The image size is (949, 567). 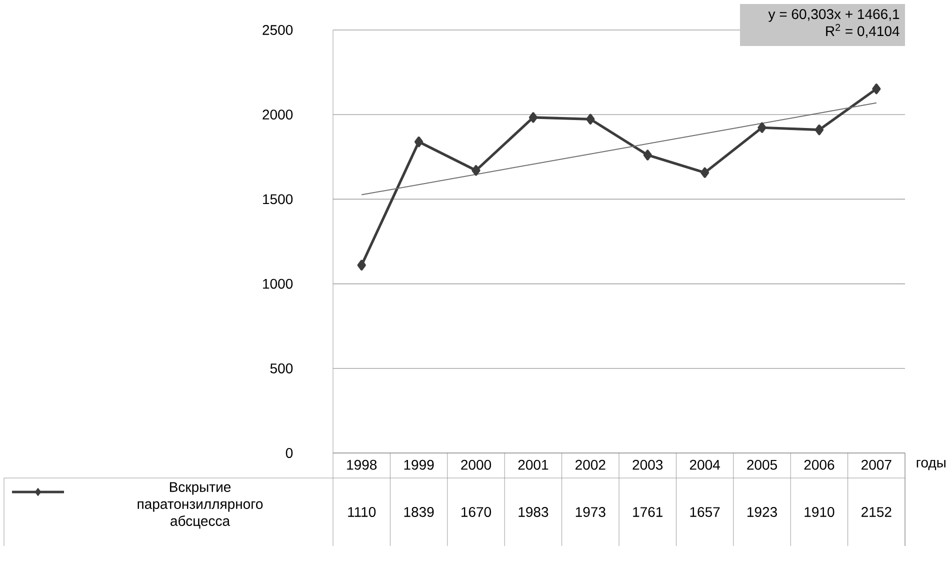 I want to click on text: y = 60,303x + 1466,1, so click(x=834, y=15).